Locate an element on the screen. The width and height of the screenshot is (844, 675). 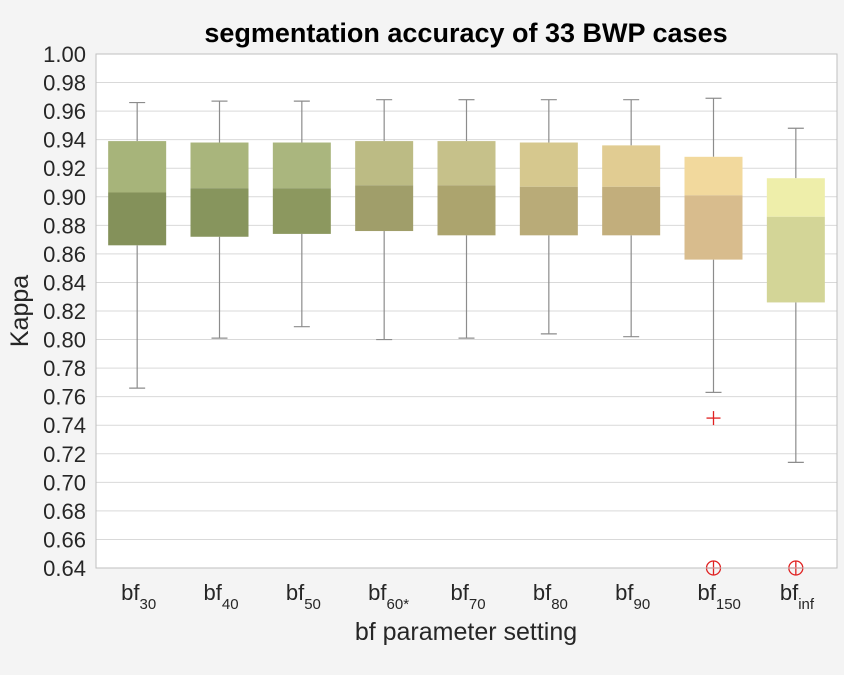
x-tick-subscript: 60* is located at coordinates (398, 604).